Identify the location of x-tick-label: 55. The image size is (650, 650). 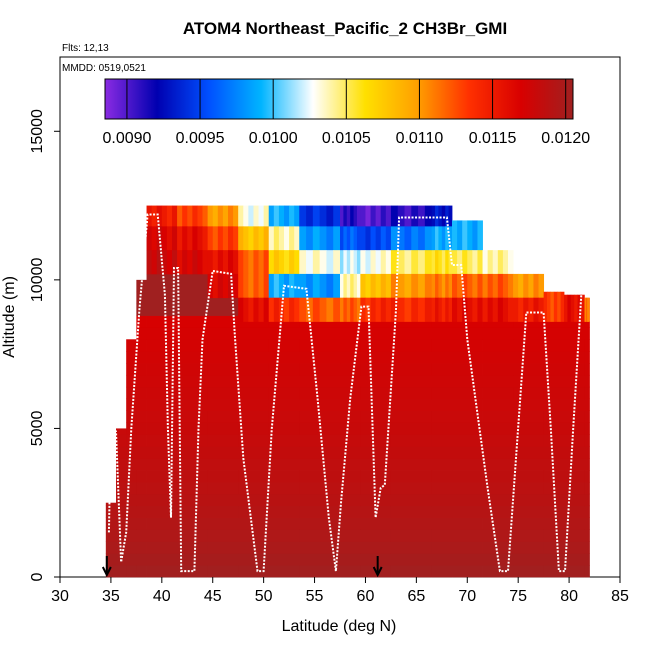
(315, 596).